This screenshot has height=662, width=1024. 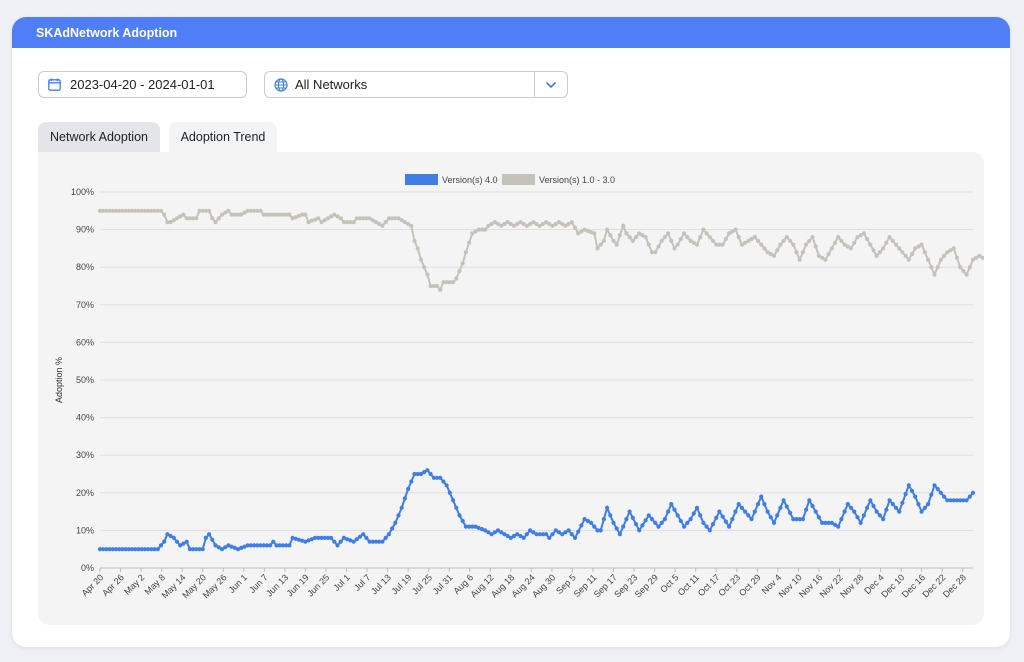 What do you see at coordinates (577, 180) in the screenshot?
I see `legend-label: Version(s) 1.0 - 3.0` at bounding box center [577, 180].